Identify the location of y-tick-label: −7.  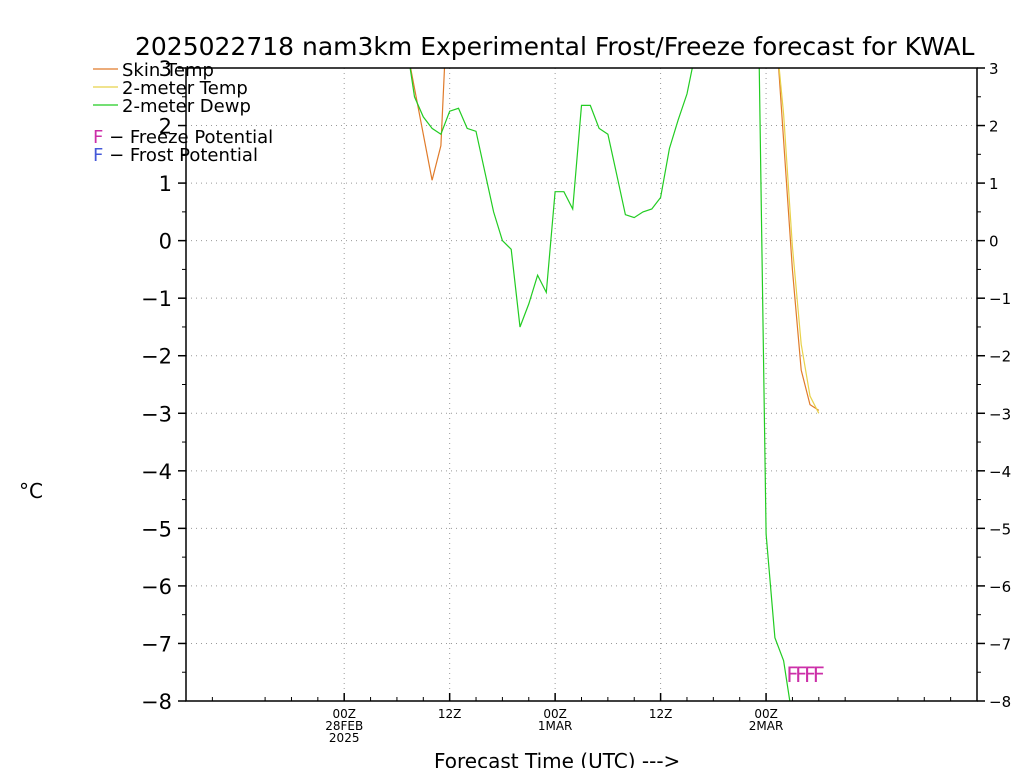
(156, 644).